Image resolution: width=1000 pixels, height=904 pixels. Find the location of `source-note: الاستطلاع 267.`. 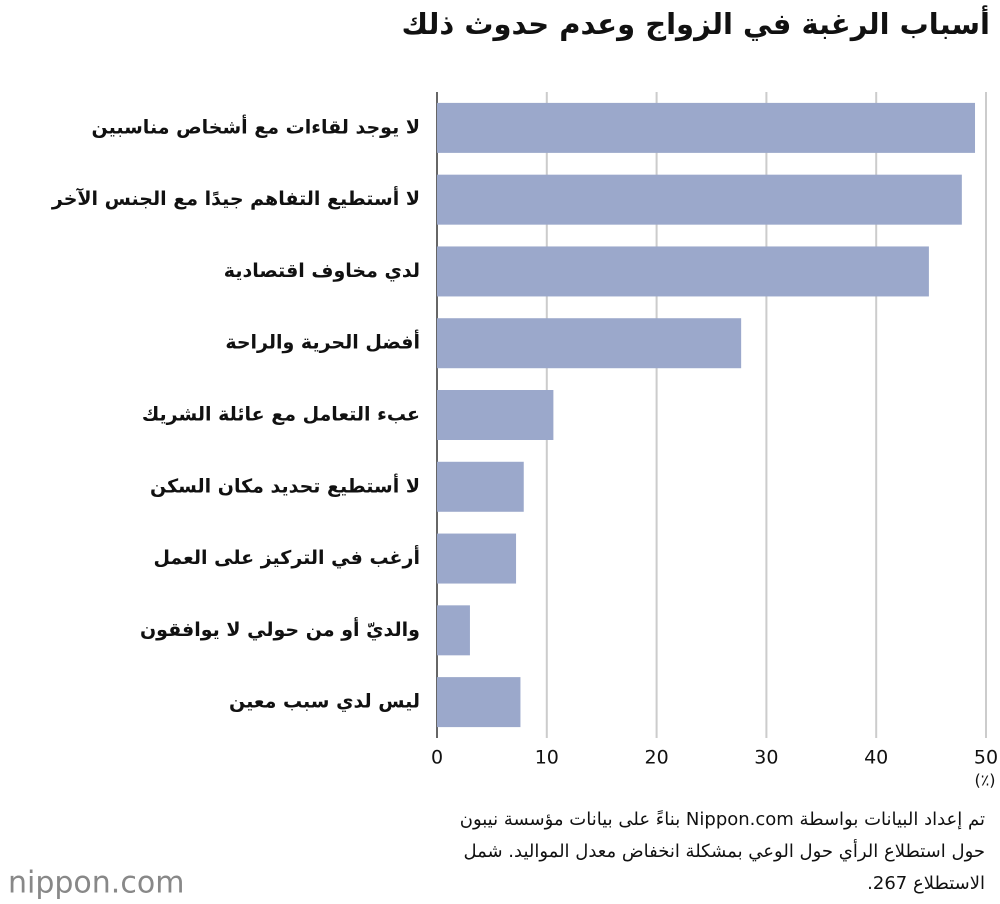

source-note: الاستطلاع 267. is located at coordinates (926, 883).